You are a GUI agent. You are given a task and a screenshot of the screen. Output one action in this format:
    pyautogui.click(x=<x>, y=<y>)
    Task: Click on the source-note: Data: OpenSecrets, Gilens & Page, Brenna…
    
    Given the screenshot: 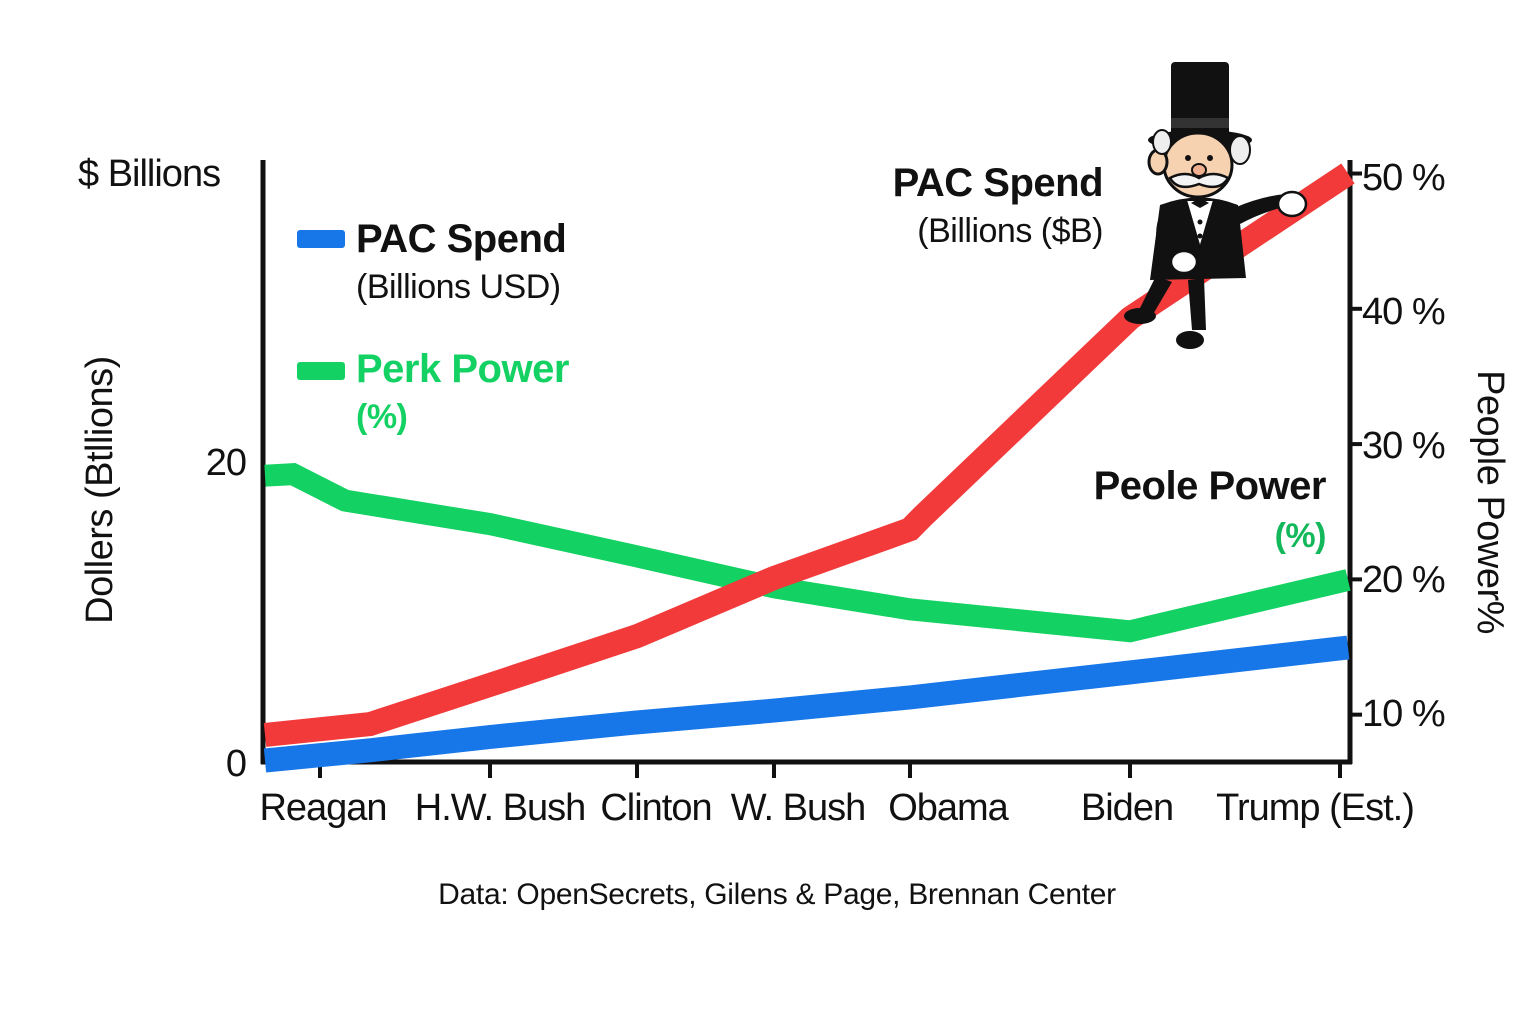 What is the action you would take?
    pyautogui.click(x=777, y=894)
    